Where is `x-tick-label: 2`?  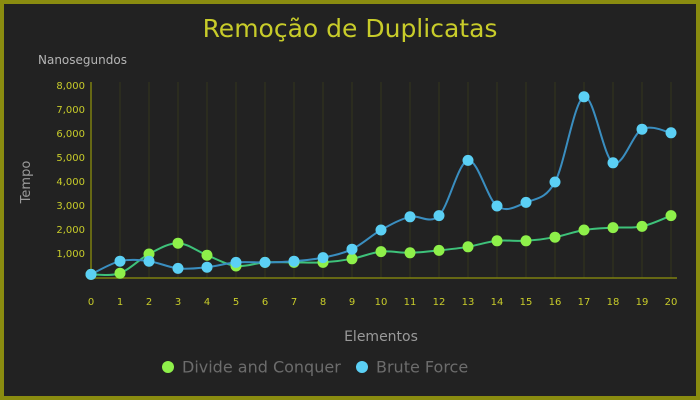
x-tick-label: 2 is located at coordinates (149, 302).